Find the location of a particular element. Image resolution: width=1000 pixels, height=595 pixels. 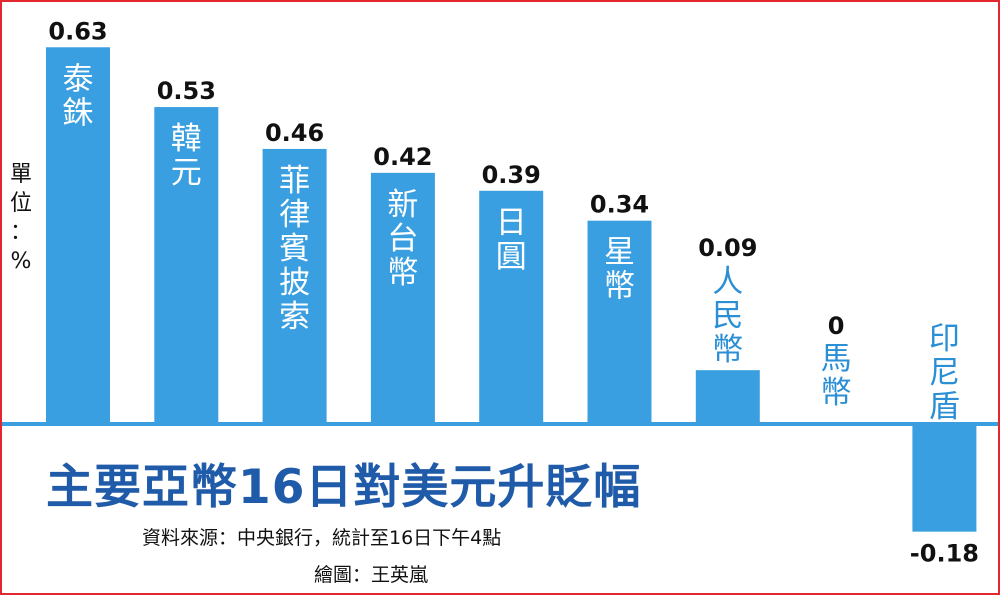

category-label-6: 星幣 is located at coordinates (619, 270).